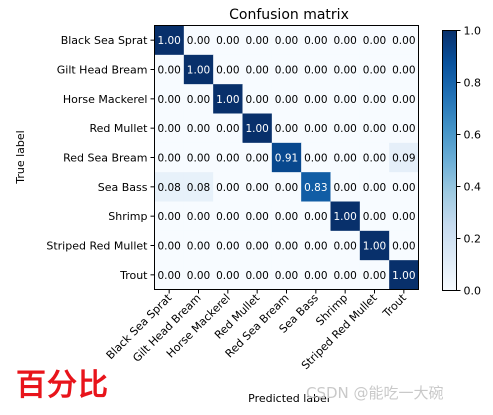 This screenshot has height=415, width=493. What do you see at coordinates (127, 216) in the screenshot?
I see `y-tick-label: Shrimp` at bounding box center [127, 216].